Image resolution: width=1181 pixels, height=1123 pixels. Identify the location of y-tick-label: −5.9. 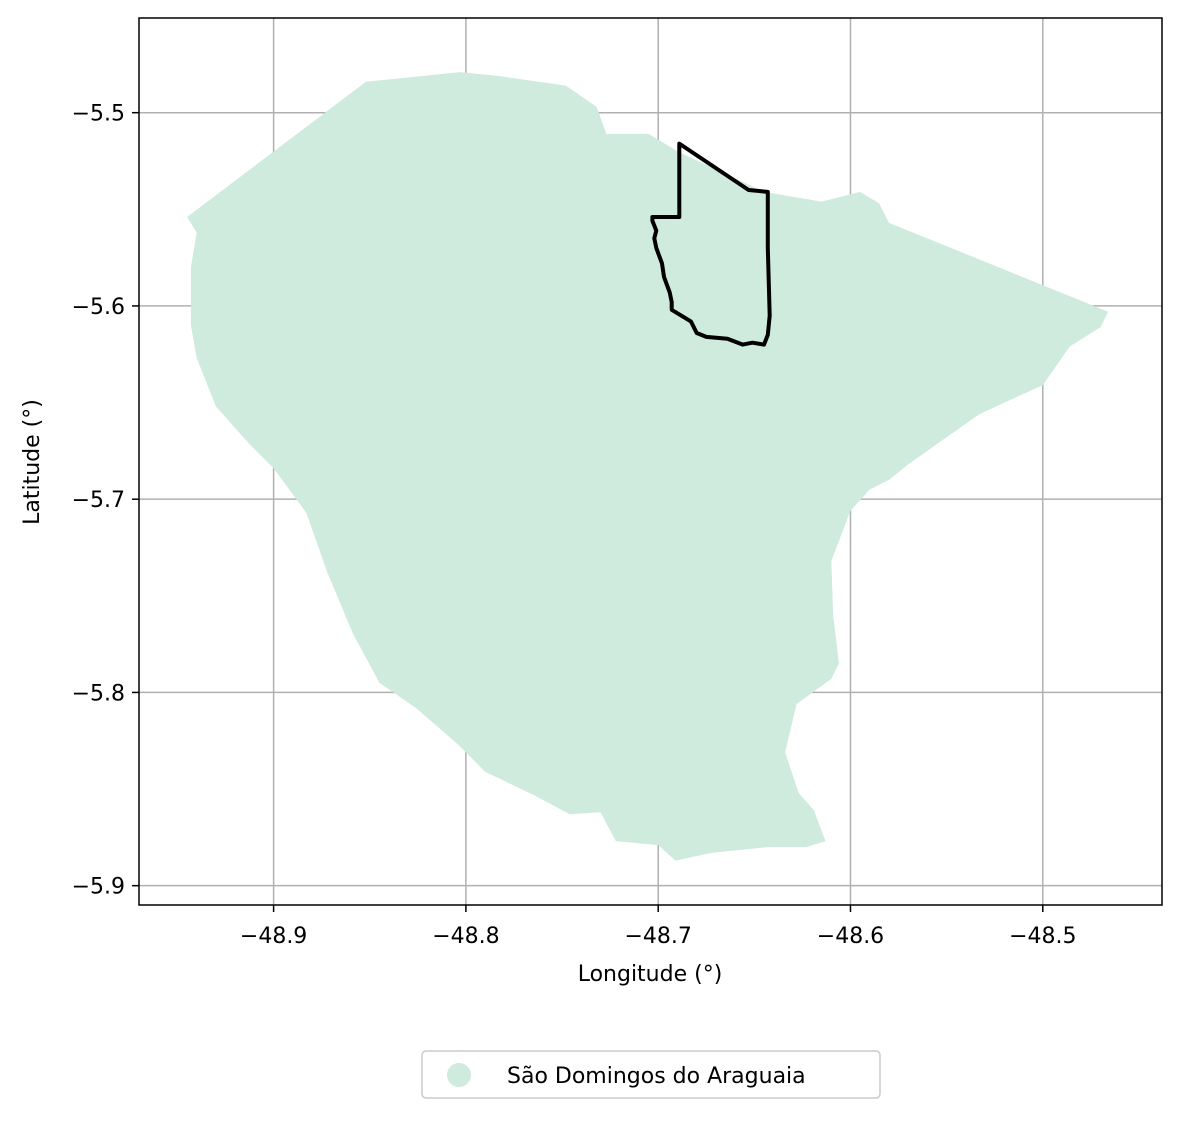
(98, 887).